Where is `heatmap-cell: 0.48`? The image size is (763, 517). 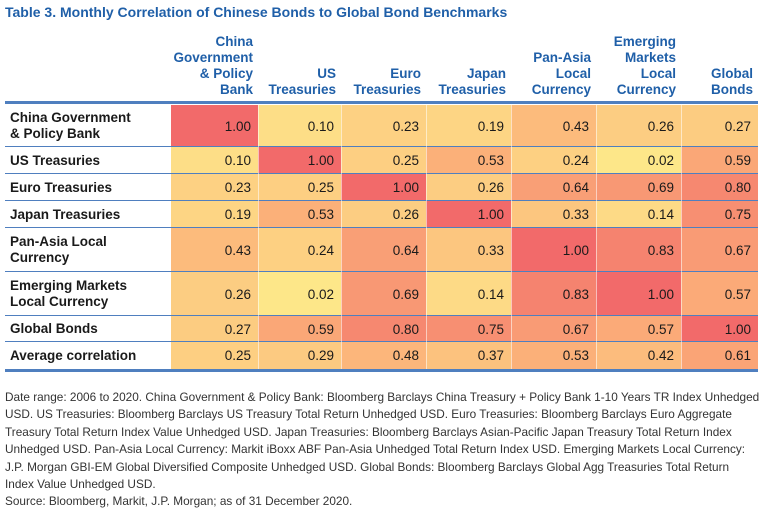 heatmap-cell: 0.48 is located at coordinates (383, 355).